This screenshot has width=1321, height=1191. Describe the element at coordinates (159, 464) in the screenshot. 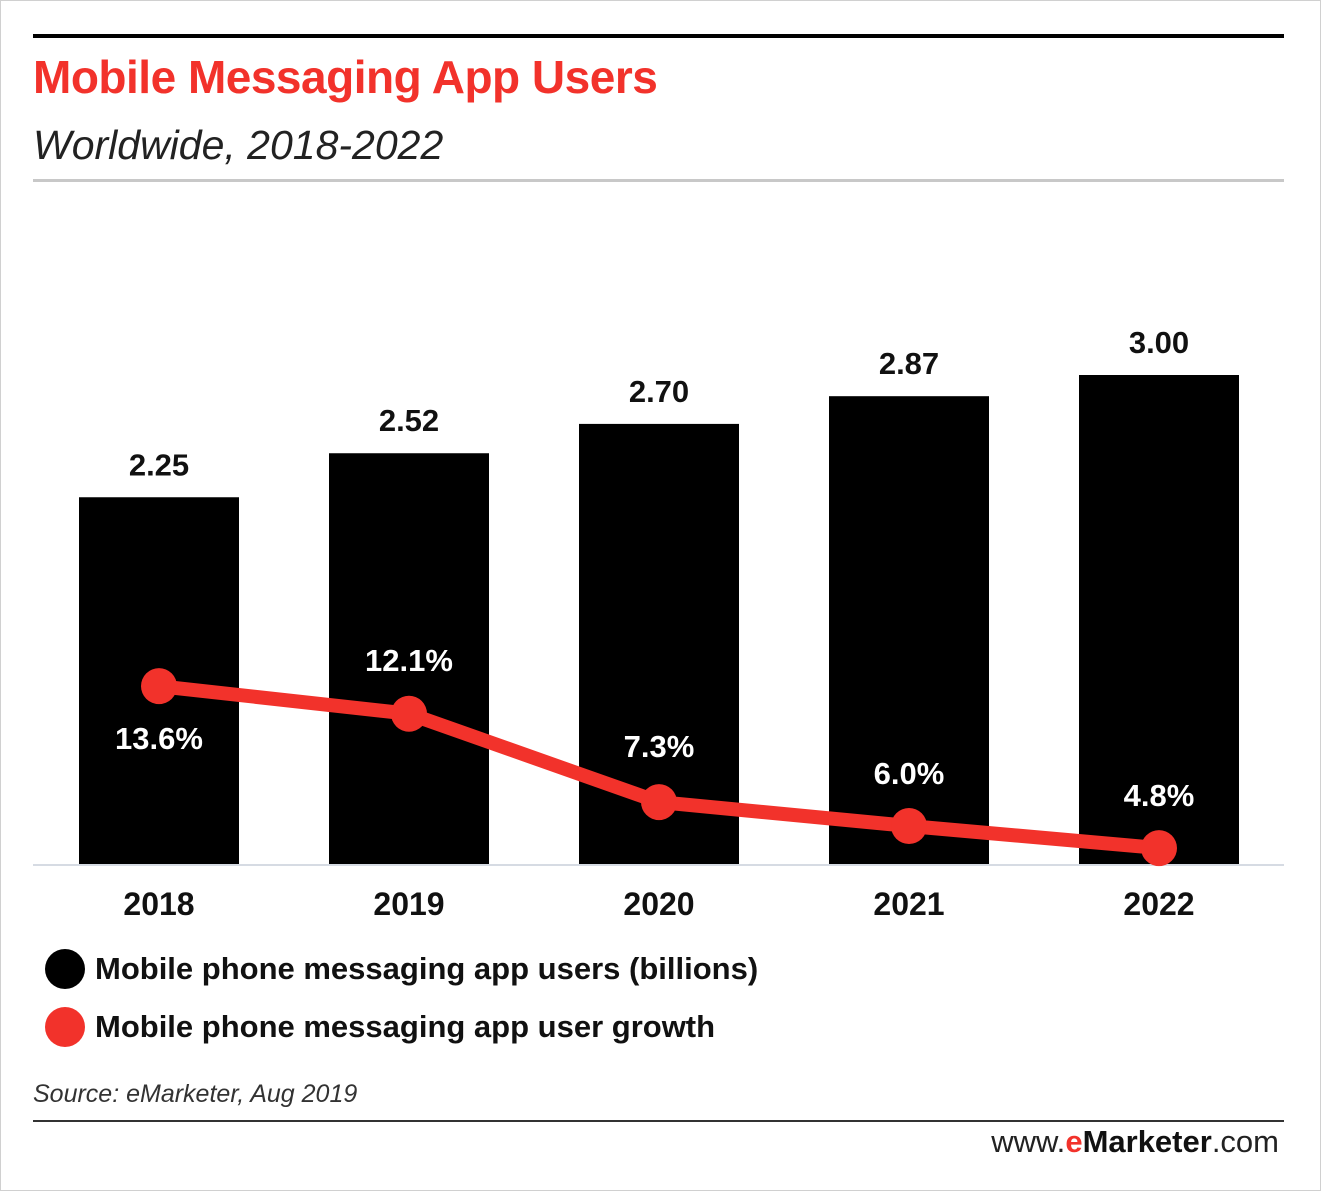

I see `bar-value-label-2018: 2.25` at that location.